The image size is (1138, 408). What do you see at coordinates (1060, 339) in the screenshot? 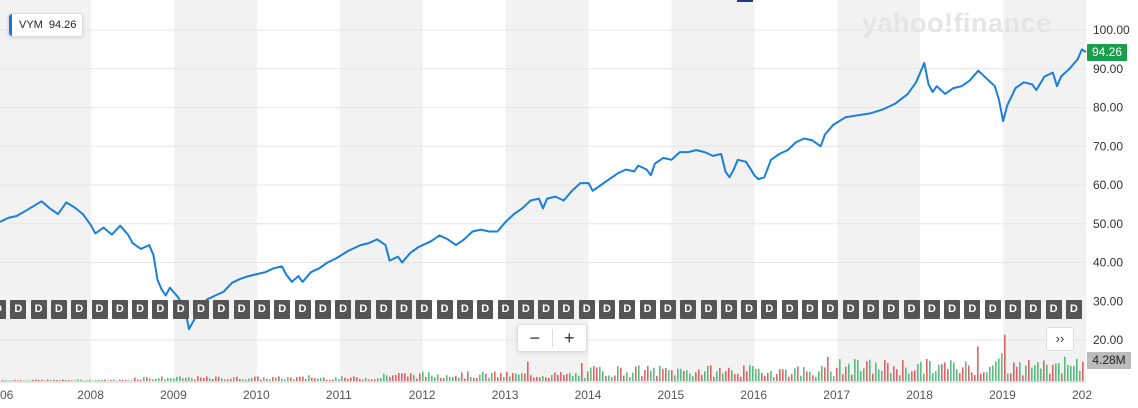
I see `expand-button: ››` at bounding box center [1060, 339].